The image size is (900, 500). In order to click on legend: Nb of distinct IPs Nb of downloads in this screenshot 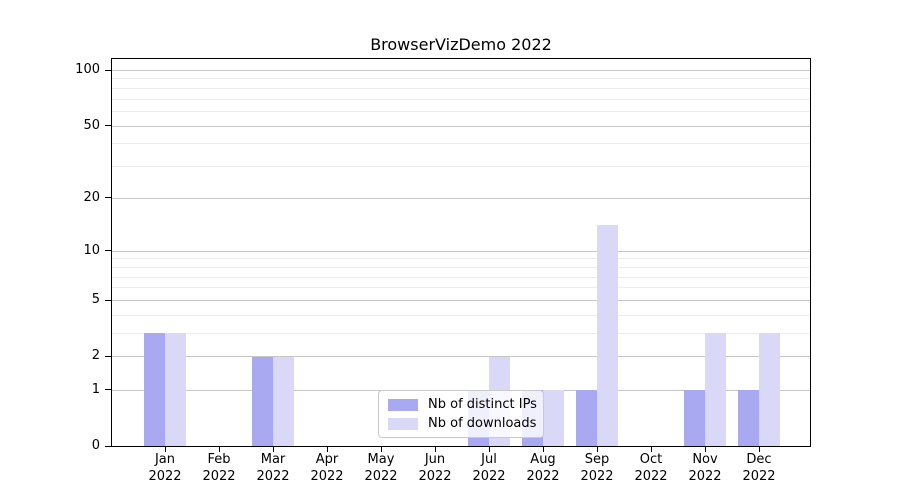, I will do `click(461, 414)`.